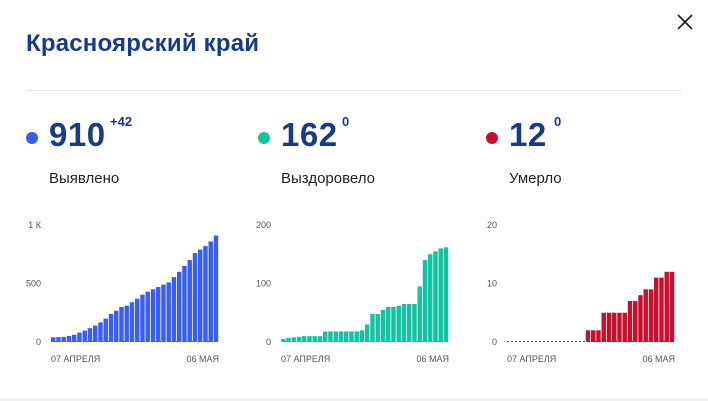  What do you see at coordinates (528, 134) in the screenshot?
I see `stat-value: 12` at bounding box center [528, 134].